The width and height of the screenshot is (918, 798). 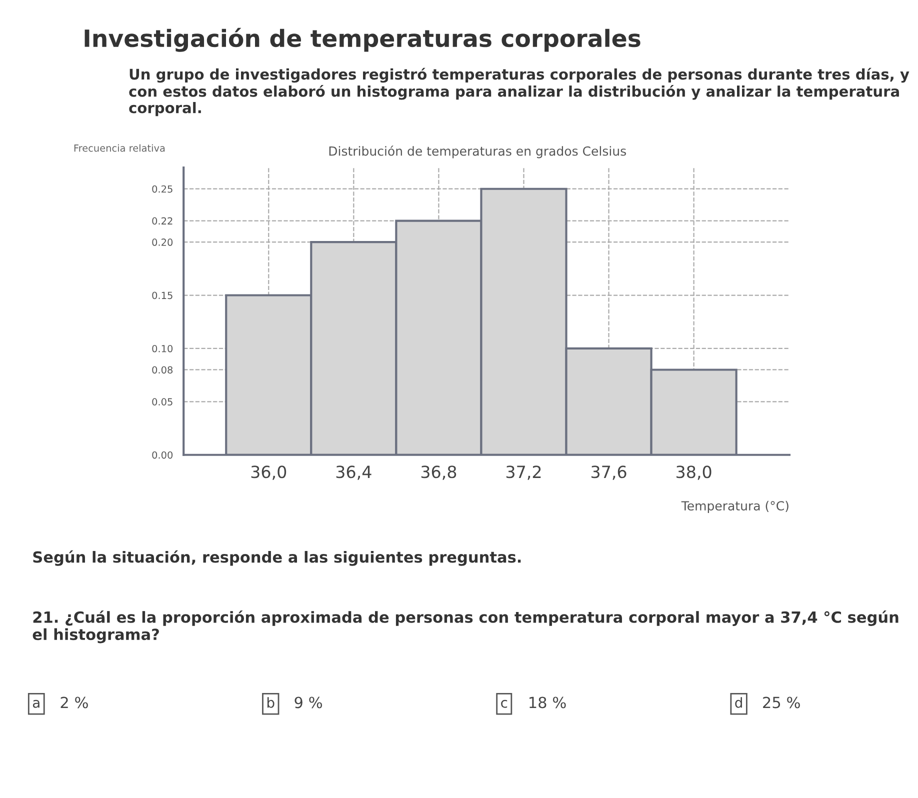 I want to click on y-tick-label: 0.20, so click(x=162, y=242).